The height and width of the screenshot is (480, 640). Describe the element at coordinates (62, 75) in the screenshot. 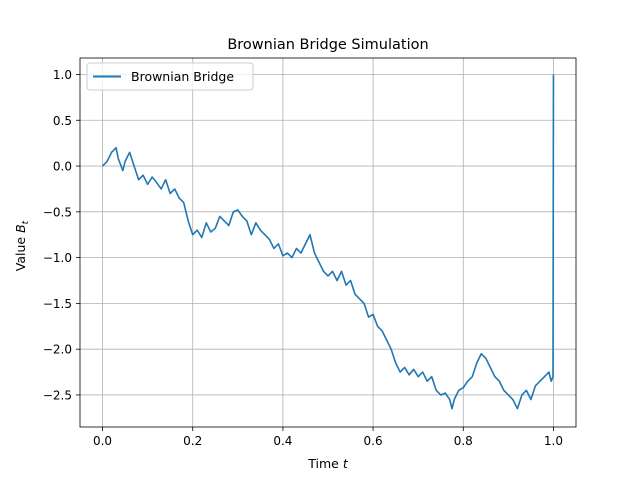

I see `y-tick-label: 1.0` at that location.